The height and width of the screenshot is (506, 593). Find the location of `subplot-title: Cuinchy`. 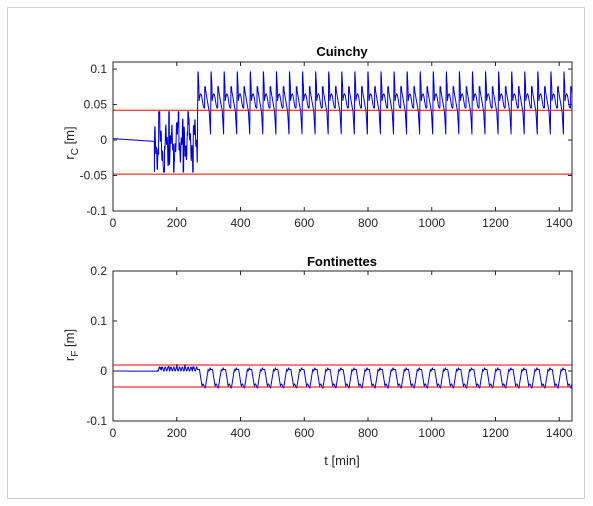

subplot-title: Cuinchy is located at coordinates (342, 51).